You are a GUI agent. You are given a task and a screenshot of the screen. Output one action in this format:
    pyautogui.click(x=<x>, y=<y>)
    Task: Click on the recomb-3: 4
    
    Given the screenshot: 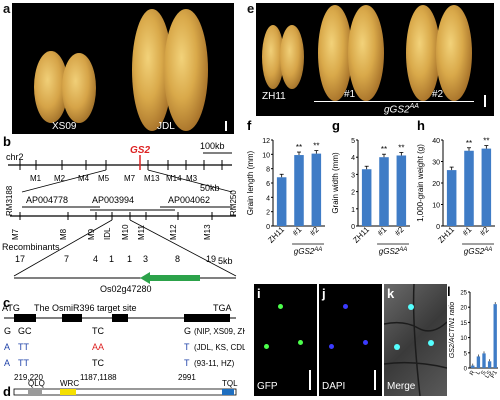 What is the action you would take?
    pyautogui.click(x=95, y=259)
    